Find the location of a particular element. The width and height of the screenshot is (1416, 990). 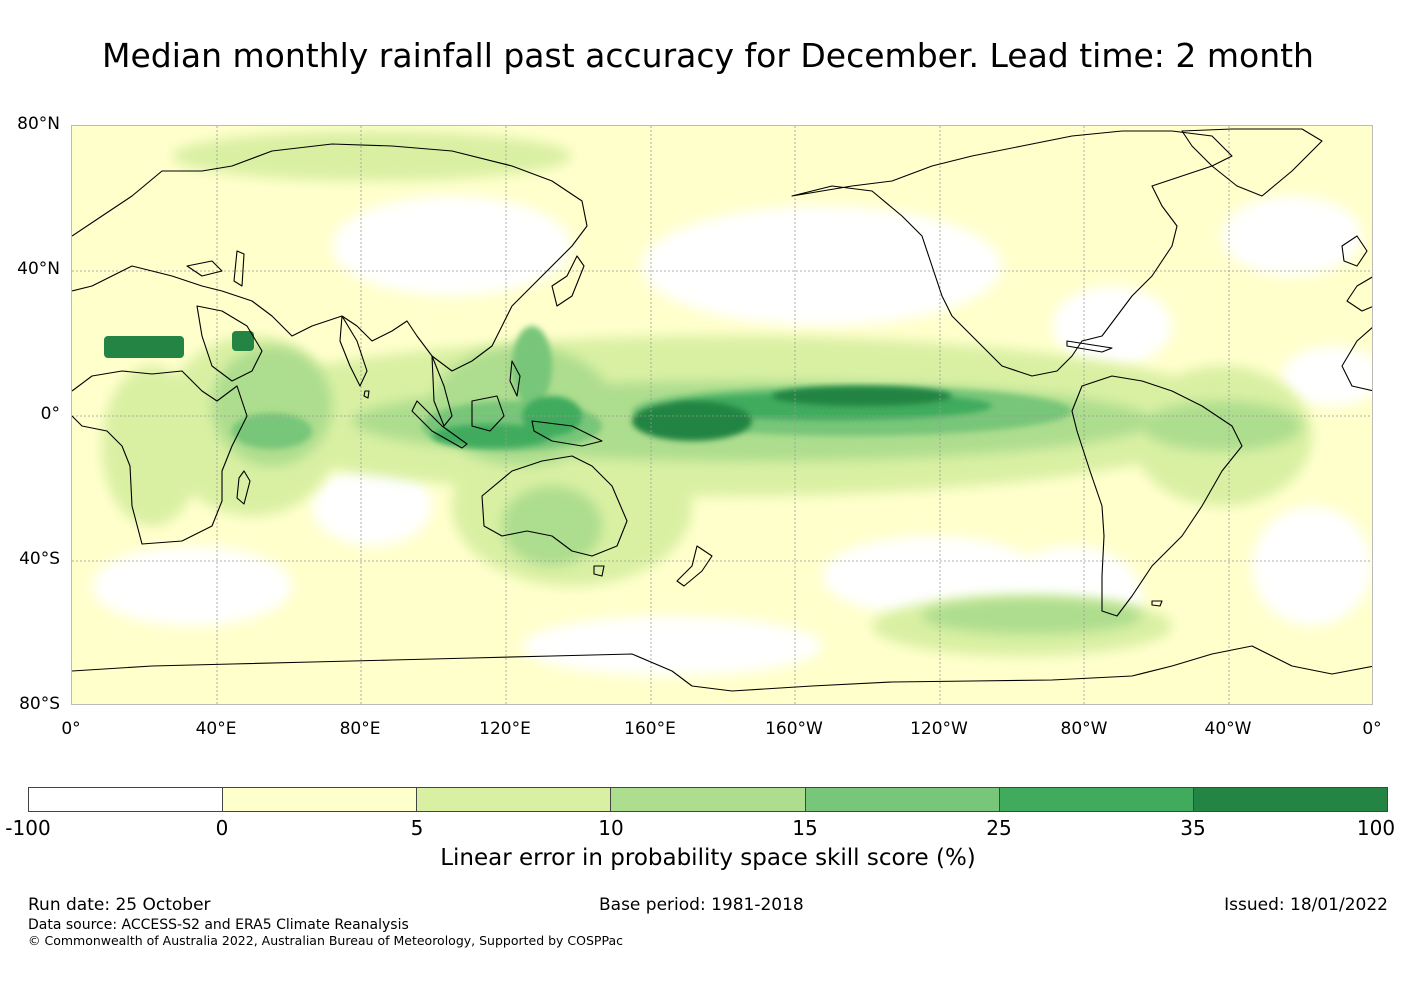

skill-field-max is located at coordinates (528, 386).